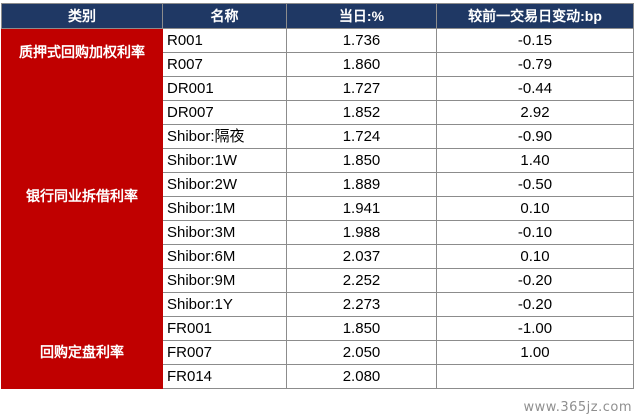 The height and width of the screenshot is (417, 640). Describe the element at coordinates (224, 40) in the screenshot. I see `rate-name-cell: R001` at that location.